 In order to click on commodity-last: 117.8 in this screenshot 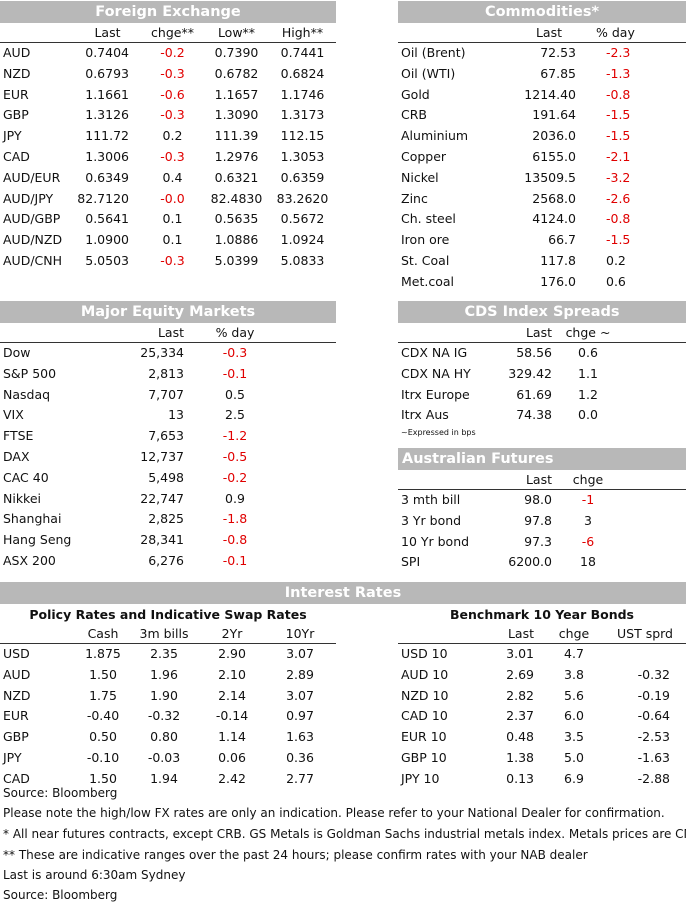, I will do `click(558, 260)`.